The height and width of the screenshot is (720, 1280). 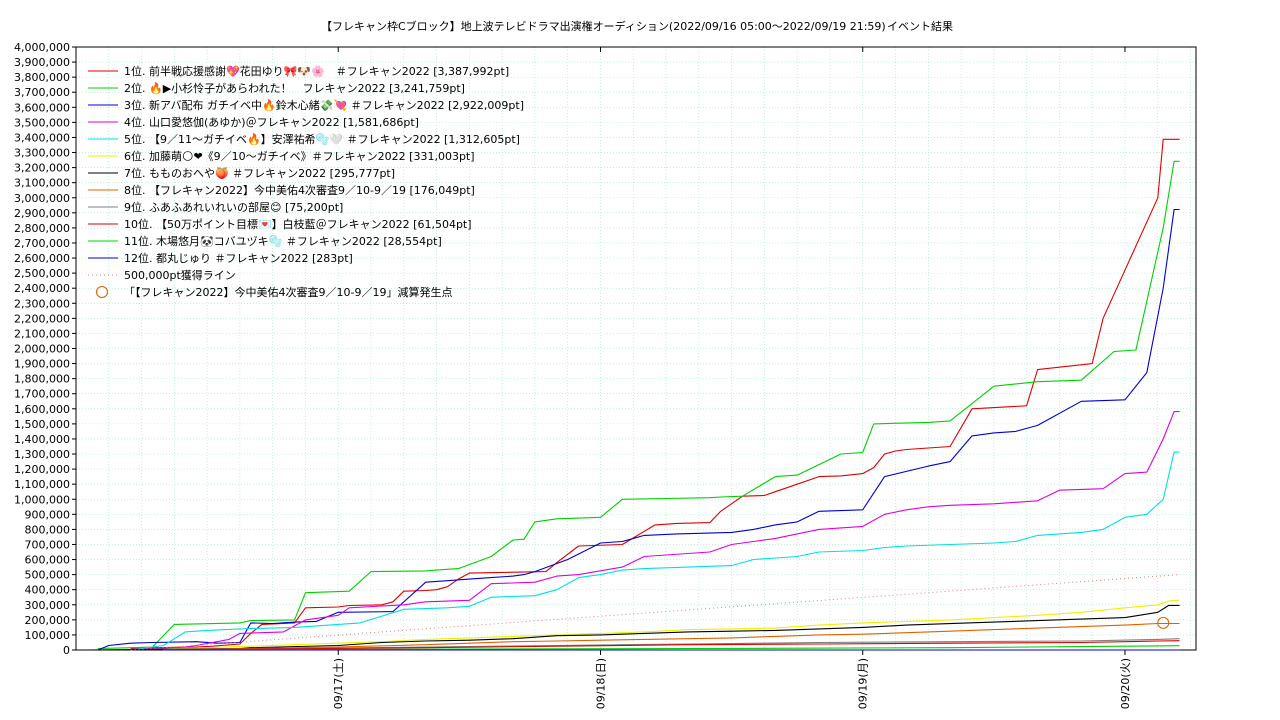 What do you see at coordinates (42, 499) in the screenshot?
I see `y-tick-label: 1,000,000` at bounding box center [42, 499].